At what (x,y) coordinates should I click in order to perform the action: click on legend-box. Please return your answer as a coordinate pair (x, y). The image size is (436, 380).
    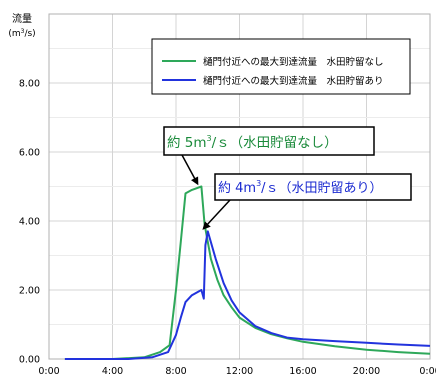
    Looking at the image, I should click on (281, 66).